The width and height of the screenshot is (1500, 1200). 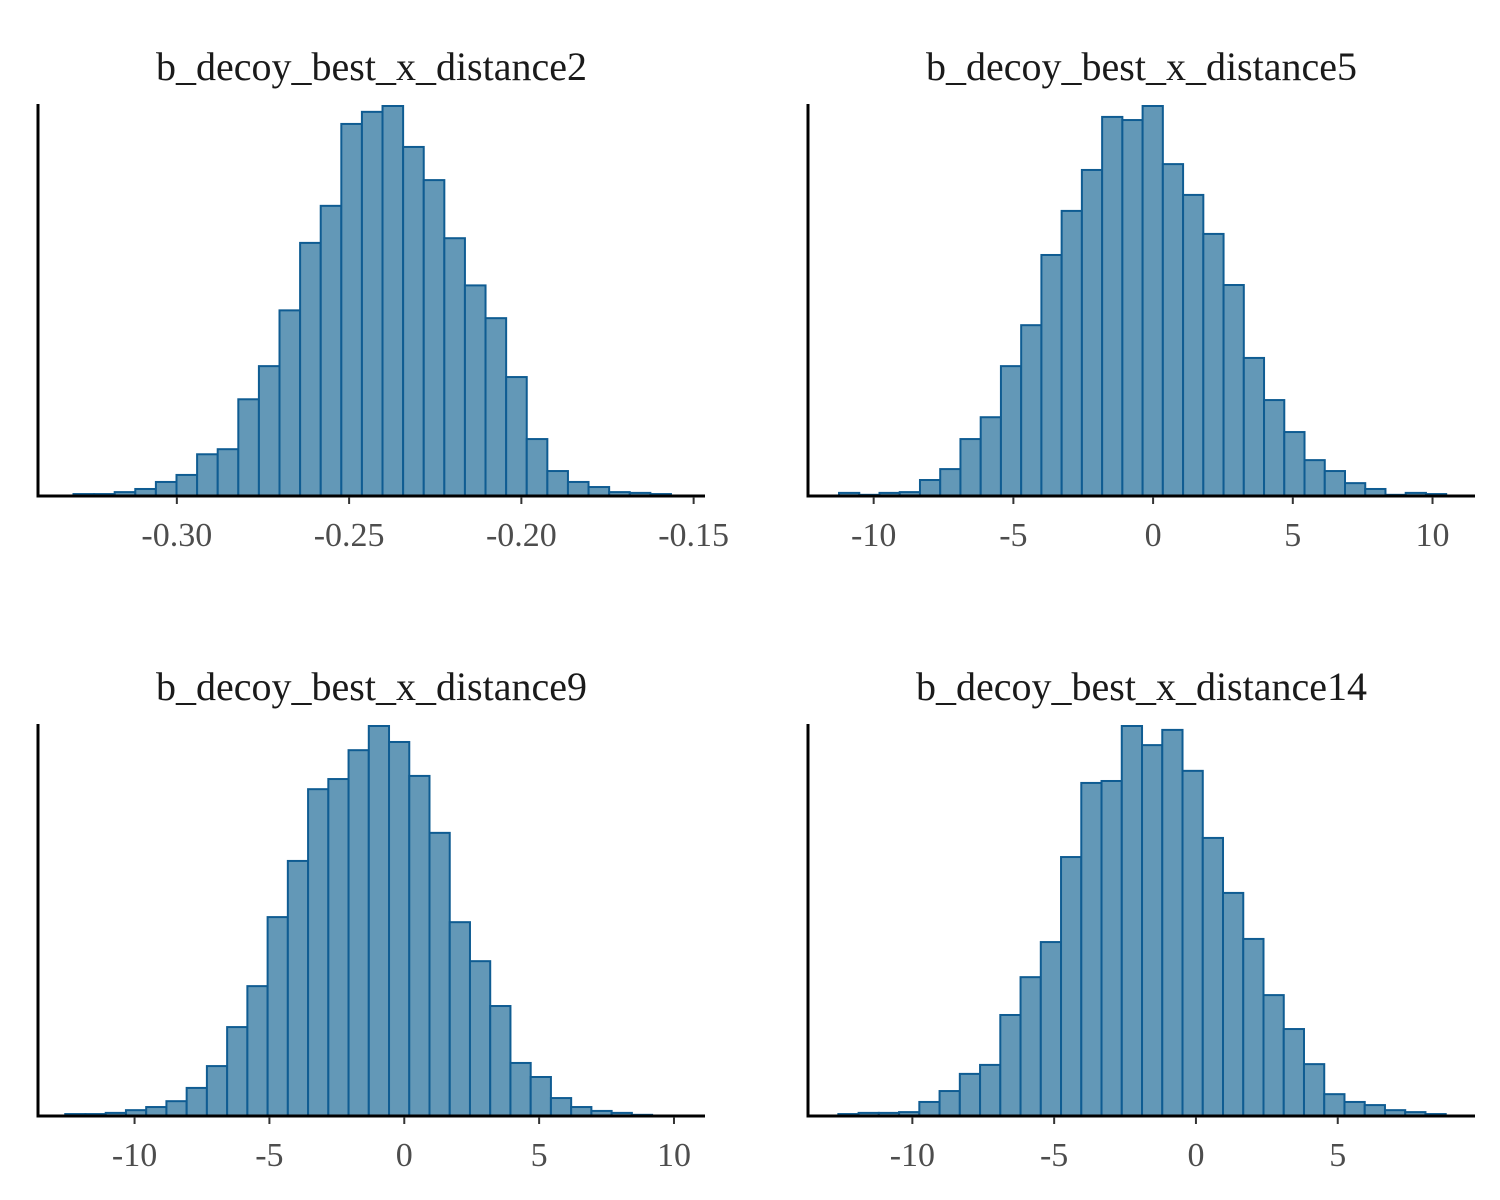 I want to click on panel-title: b_decoy_best_x_distance9, so click(x=371, y=686).